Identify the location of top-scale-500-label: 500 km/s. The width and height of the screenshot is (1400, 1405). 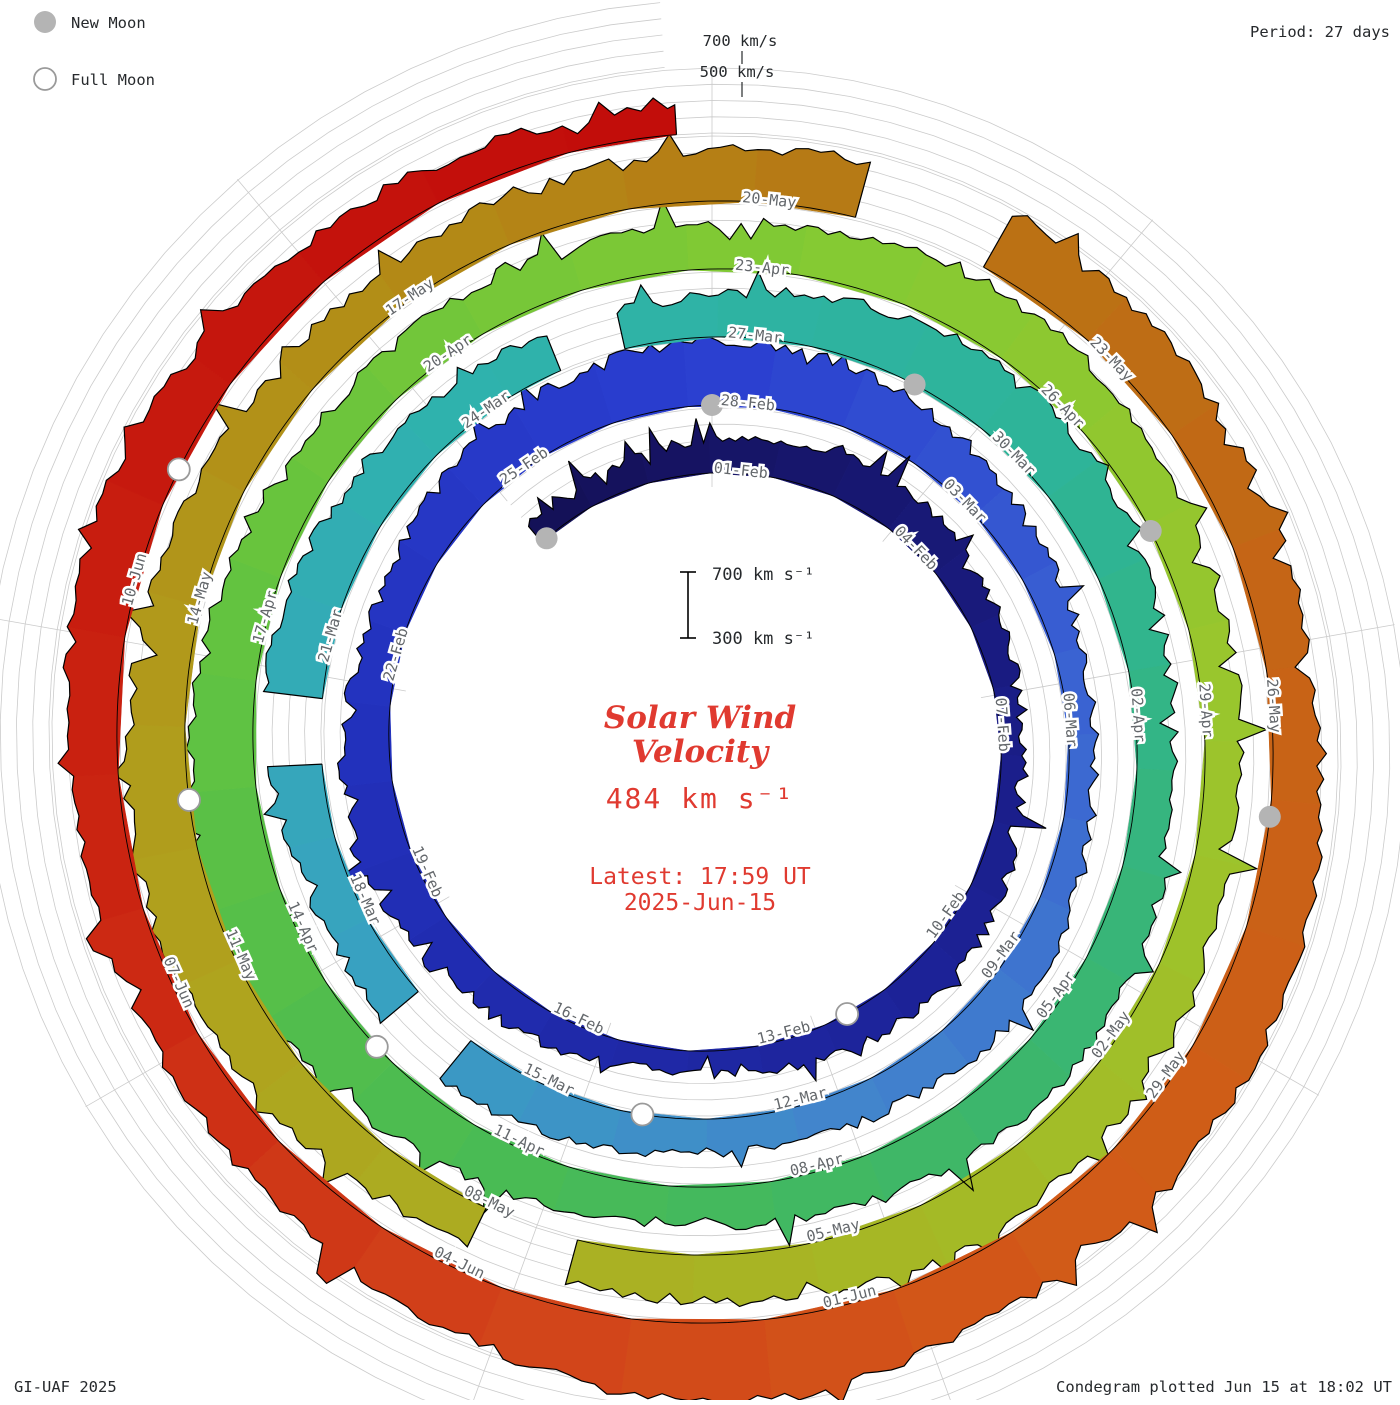
(737, 72).